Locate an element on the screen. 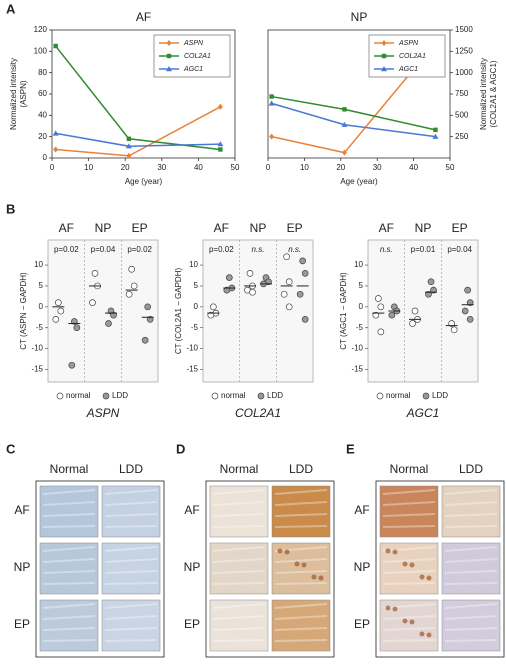 The image size is (506, 664). y-axis-label: CT (AGC1 − GAPDH) is located at coordinates (343, 311).